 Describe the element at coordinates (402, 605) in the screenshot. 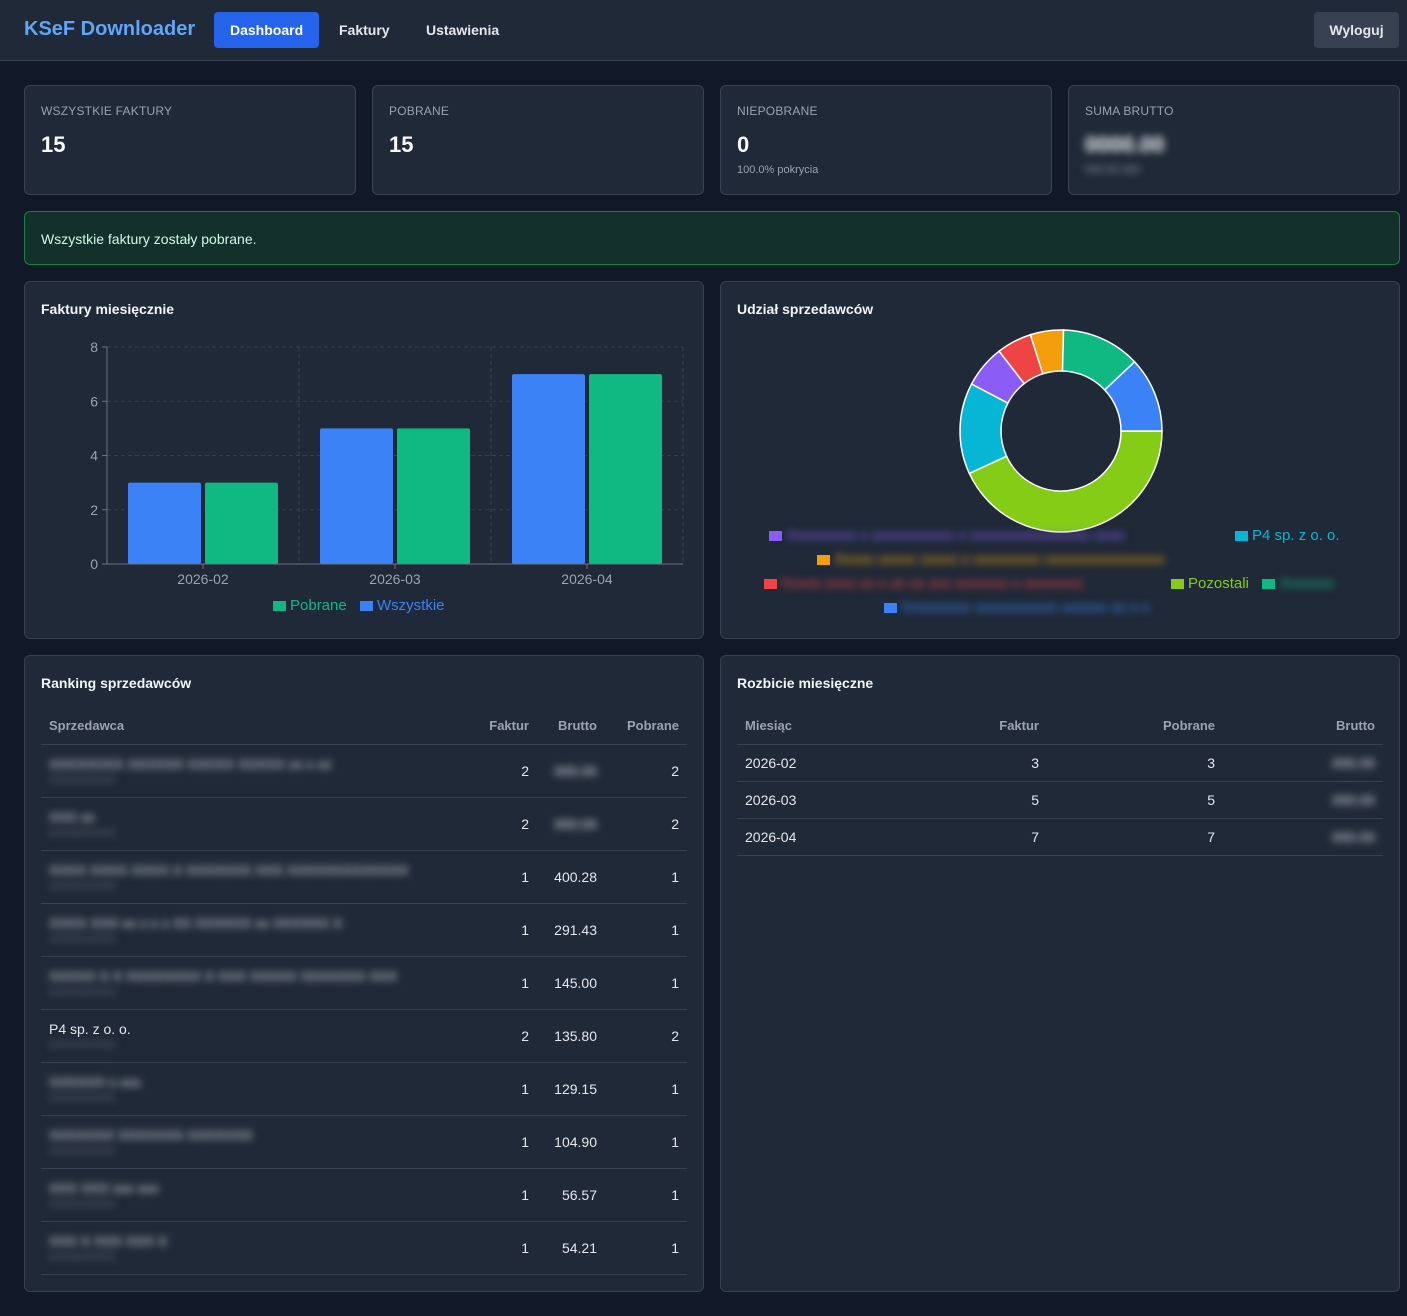

I see `legend-wszystkie: Wszystkie` at that location.